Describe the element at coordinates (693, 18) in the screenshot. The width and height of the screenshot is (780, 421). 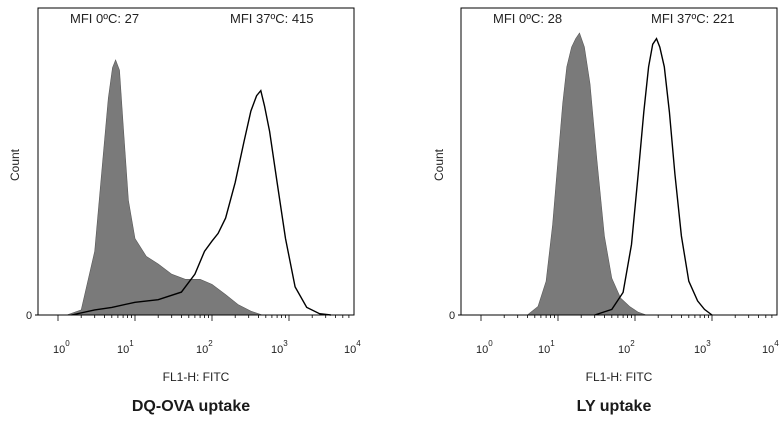
I see `annotation-mfi-37c: MFI 37ºC: 221` at that location.